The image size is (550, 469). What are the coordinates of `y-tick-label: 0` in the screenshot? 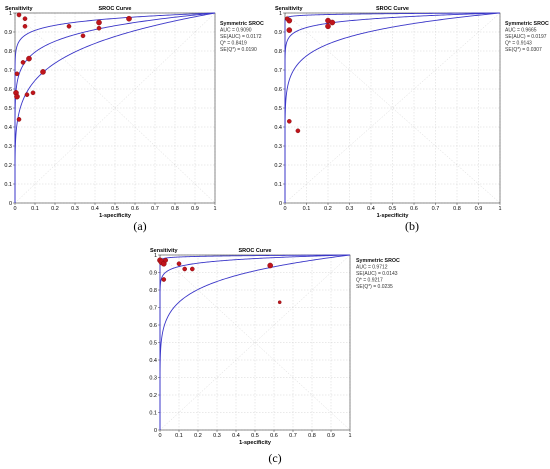 It's located at (155, 431).